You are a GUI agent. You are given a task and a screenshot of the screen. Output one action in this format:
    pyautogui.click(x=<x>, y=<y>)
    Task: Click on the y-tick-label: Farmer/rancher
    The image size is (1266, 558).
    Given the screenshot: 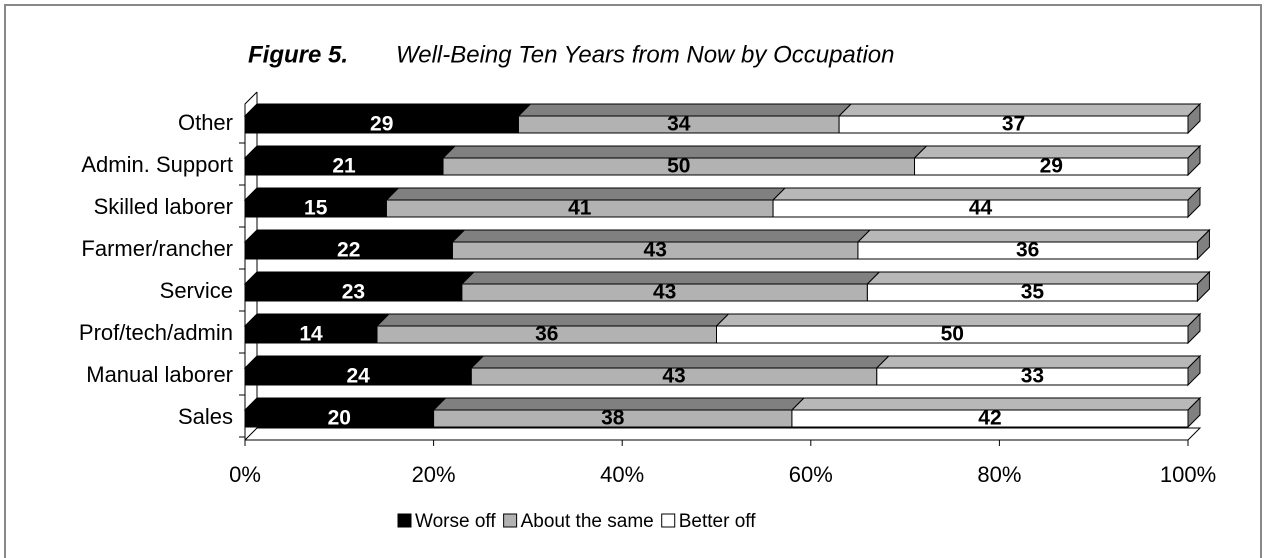 What is the action you would take?
    pyautogui.click(x=157, y=248)
    